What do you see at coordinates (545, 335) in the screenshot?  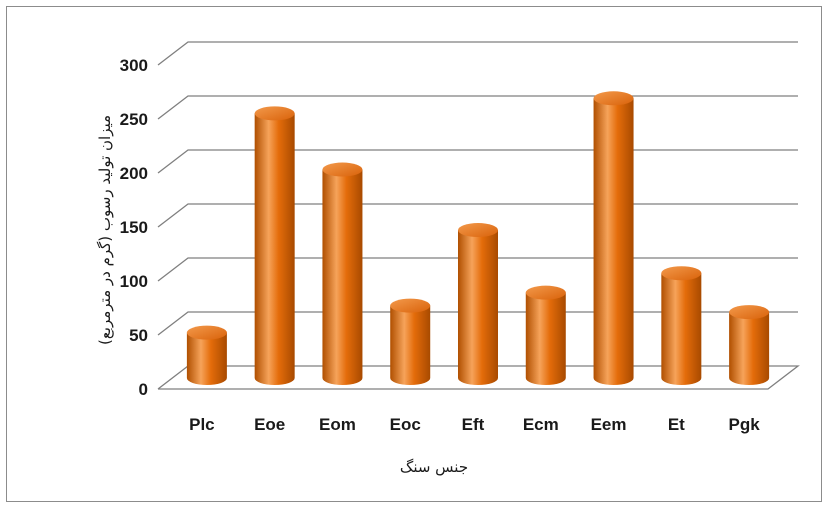 I see `bar-ecm` at bounding box center [545, 335].